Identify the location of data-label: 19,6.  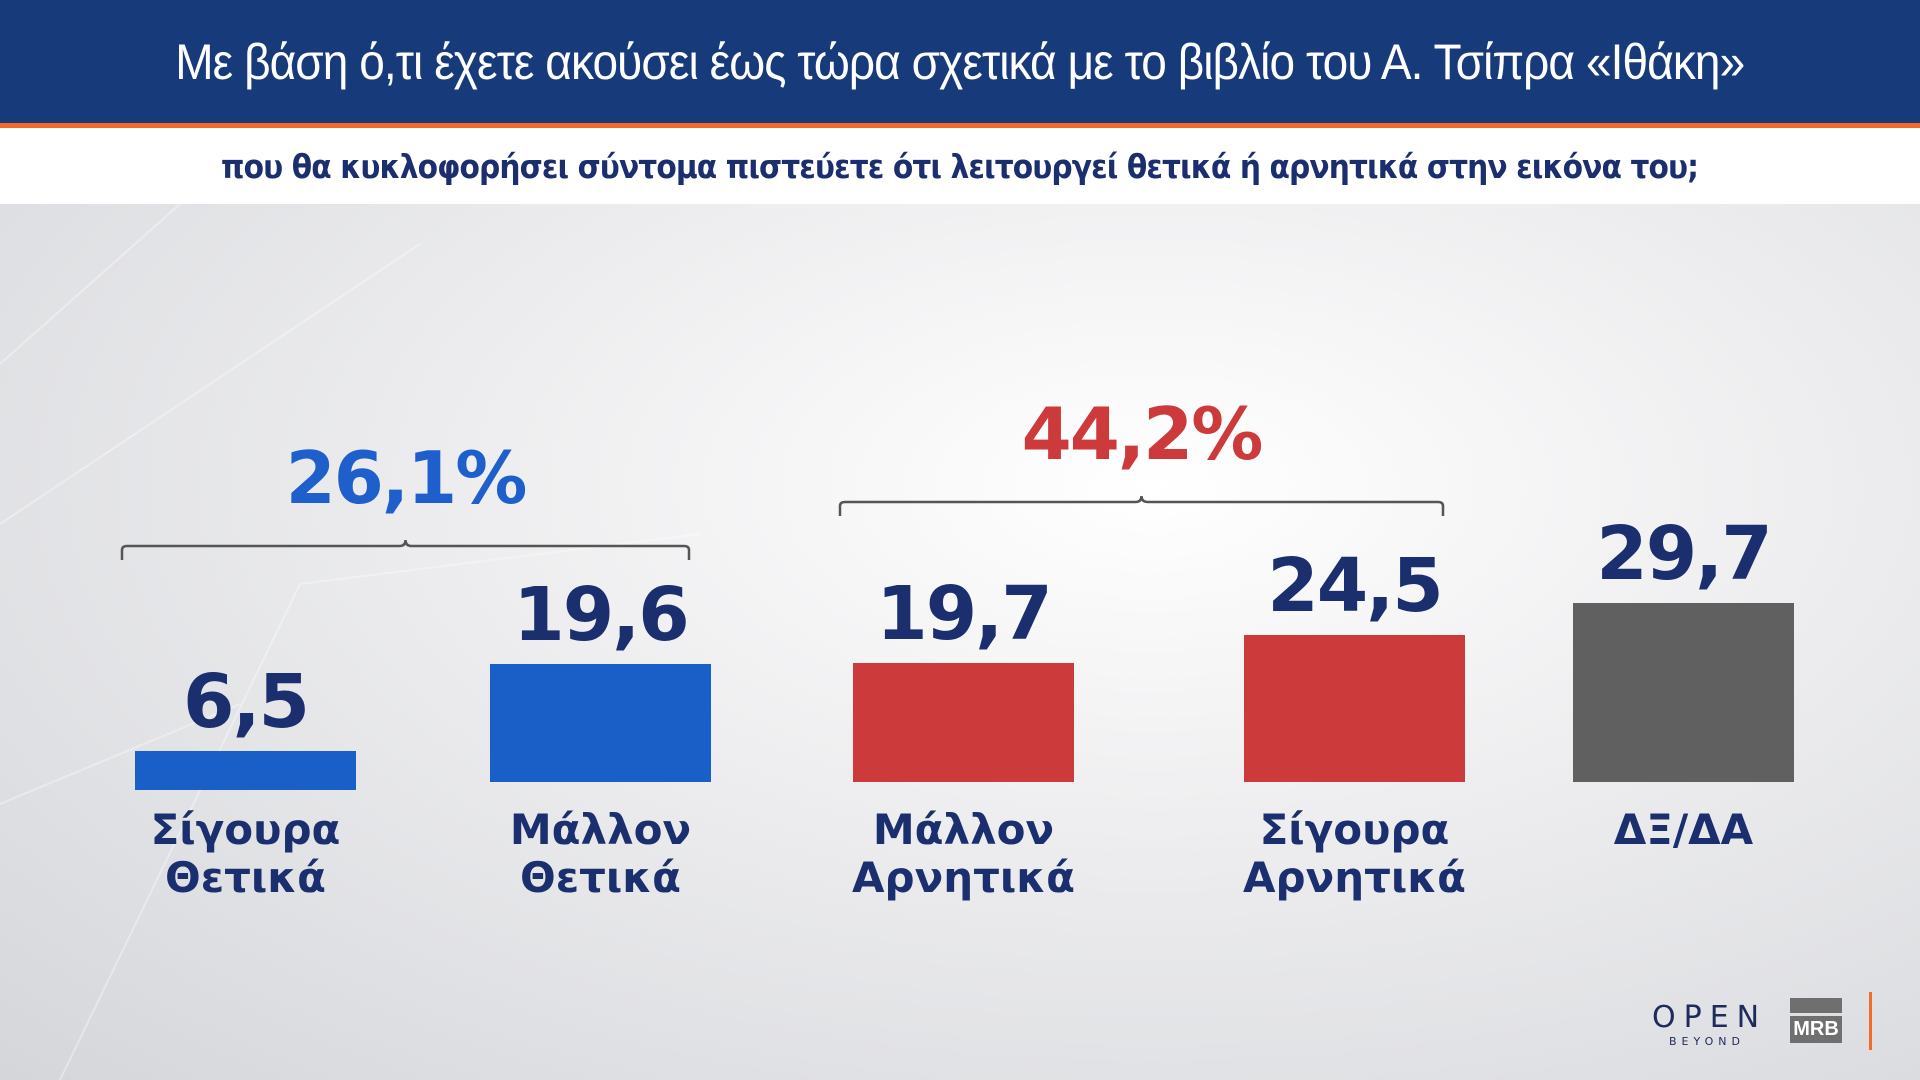
(601, 615).